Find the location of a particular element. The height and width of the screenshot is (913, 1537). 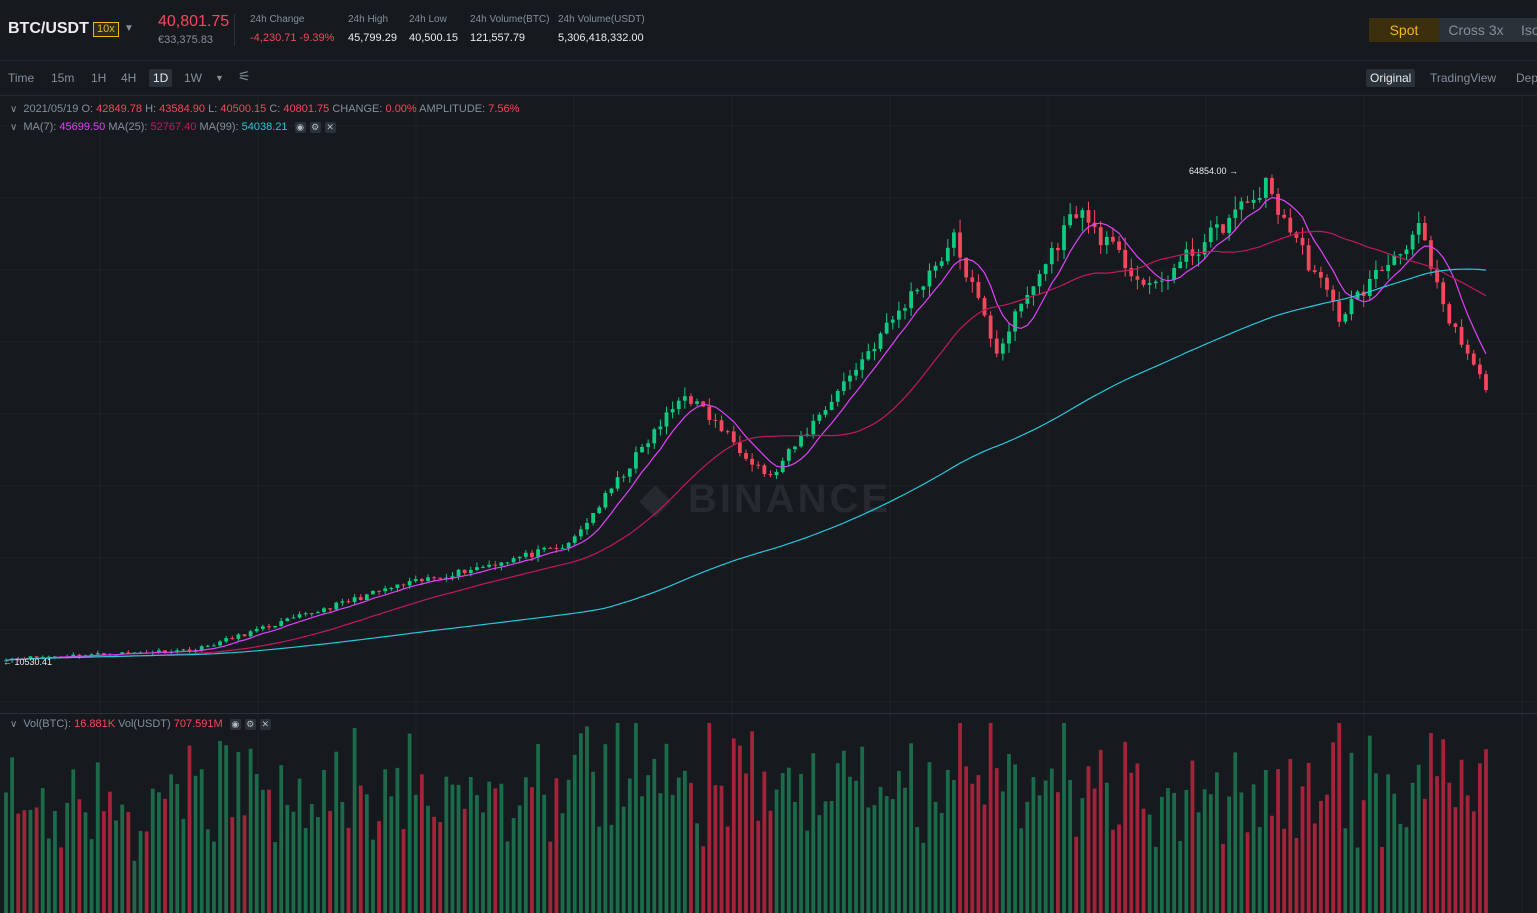

view-tradingview-tab: TradingView is located at coordinates (1463, 78).